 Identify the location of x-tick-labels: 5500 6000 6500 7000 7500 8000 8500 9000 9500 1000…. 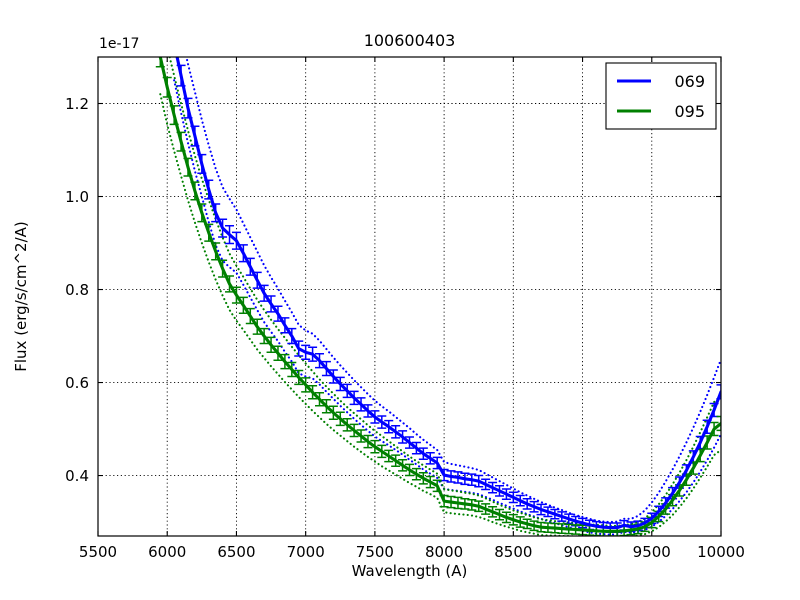
(412, 552).